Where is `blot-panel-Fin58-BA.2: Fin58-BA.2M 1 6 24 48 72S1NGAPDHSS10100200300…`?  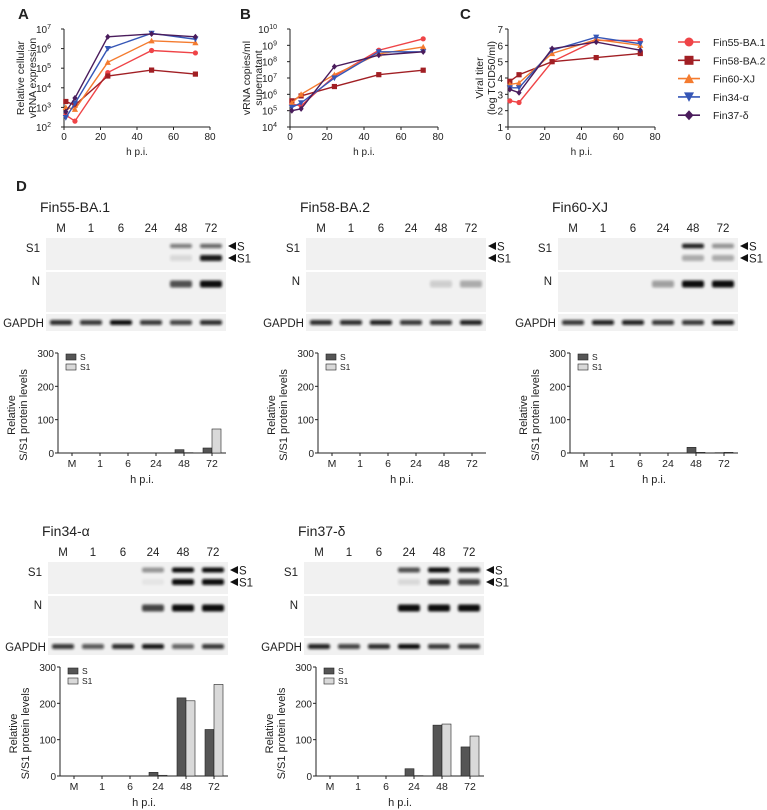 blot-panel-Fin58-BA.2: Fin58-BA.2M 1 6 24 48 72S1NGAPDHSS10100200300… is located at coordinates (387, 342).